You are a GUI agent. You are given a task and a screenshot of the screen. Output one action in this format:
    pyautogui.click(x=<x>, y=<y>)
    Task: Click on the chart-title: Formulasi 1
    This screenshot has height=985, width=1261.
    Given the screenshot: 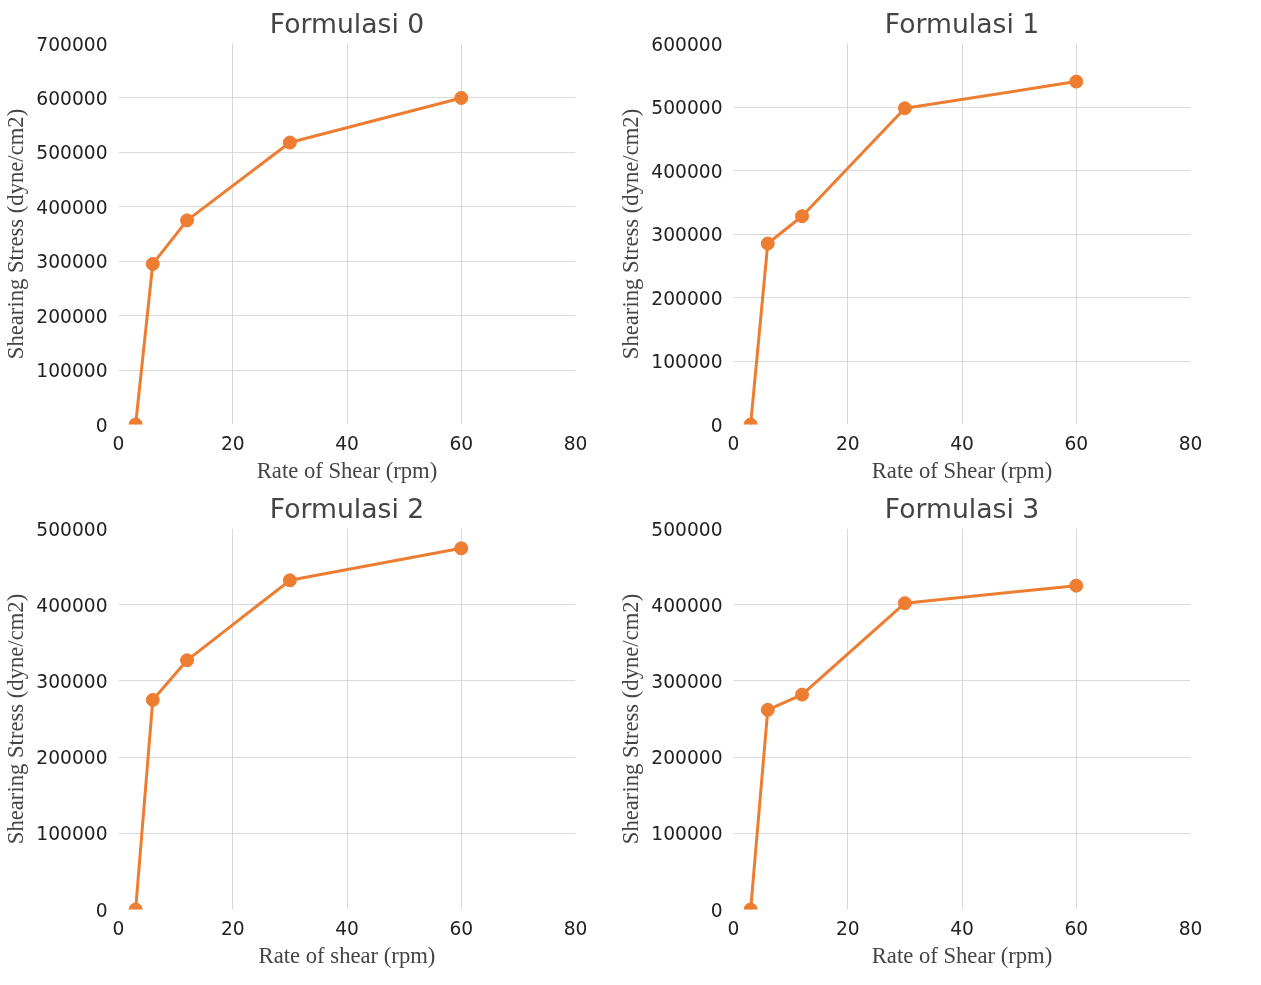 What is the action you would take?
    pyautogui.click(x=962, y=23)
    